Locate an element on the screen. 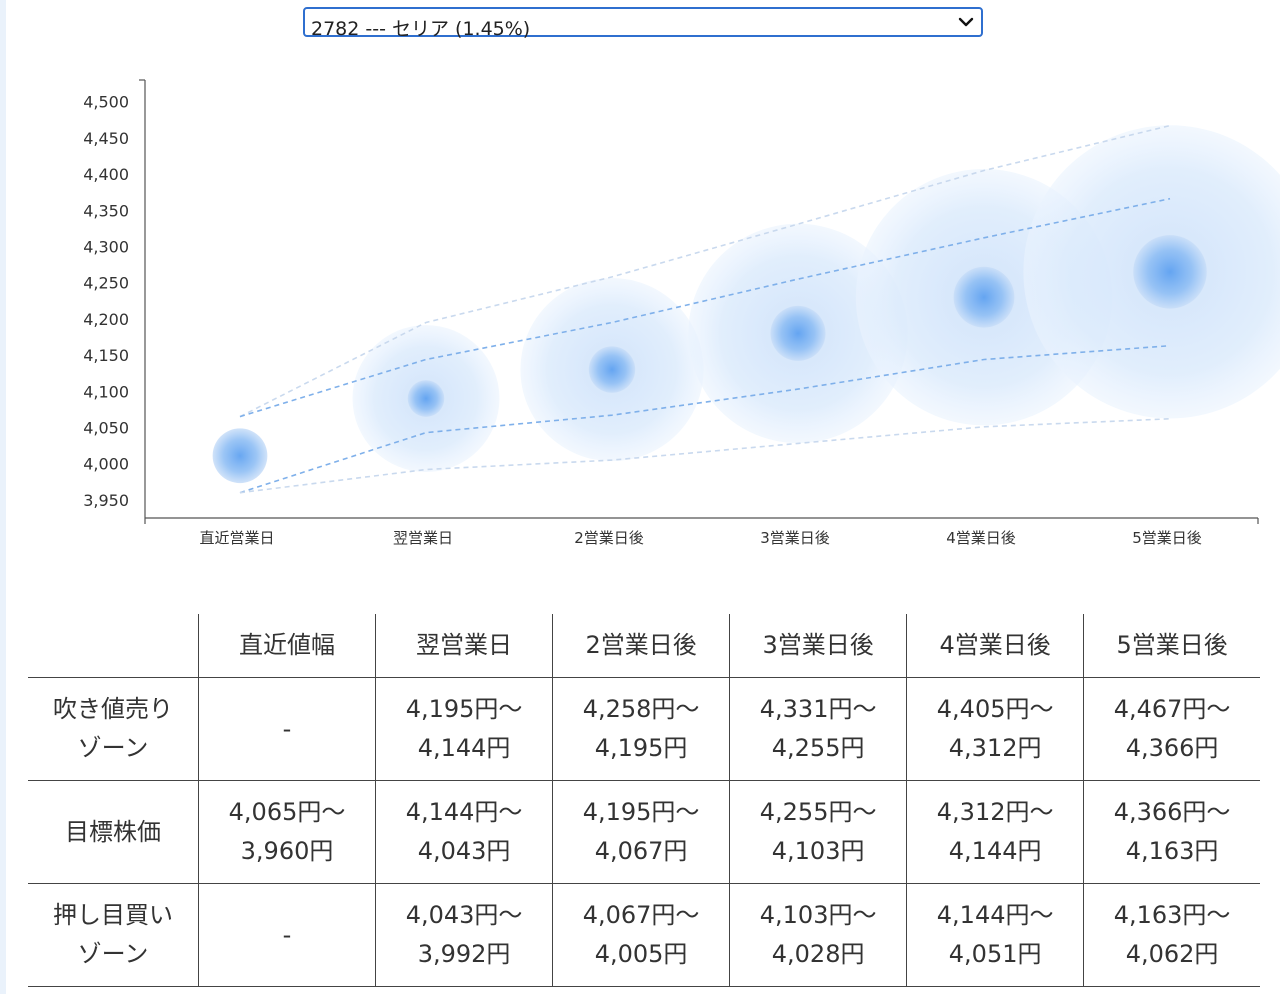 This screenshot has width=1280, height=994. table-row-label: 目標株価 is located at coordinates (113, 832).